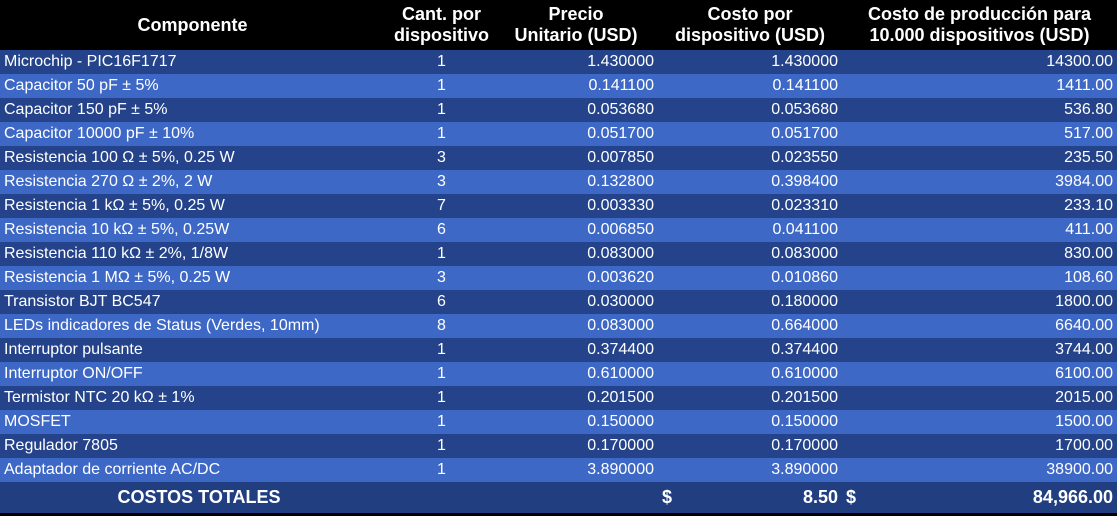 This screenshot has width=1117, height=516. Describe the element at coordinates (576, 422) in the screenshot. I see `cell-precio-unitario: 0.150000` at that location.